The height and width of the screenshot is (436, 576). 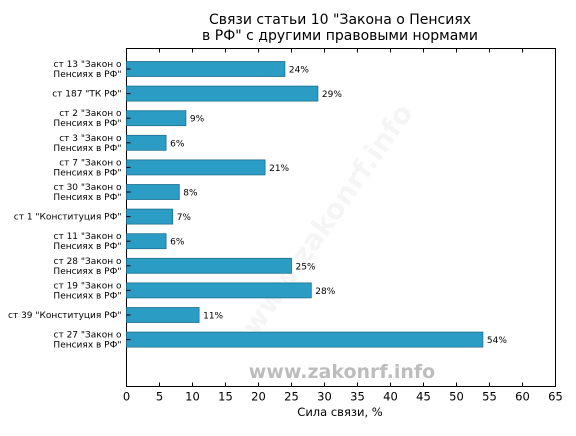 I want to click on bar-value-label: 28%, so click(x=325, y=292).